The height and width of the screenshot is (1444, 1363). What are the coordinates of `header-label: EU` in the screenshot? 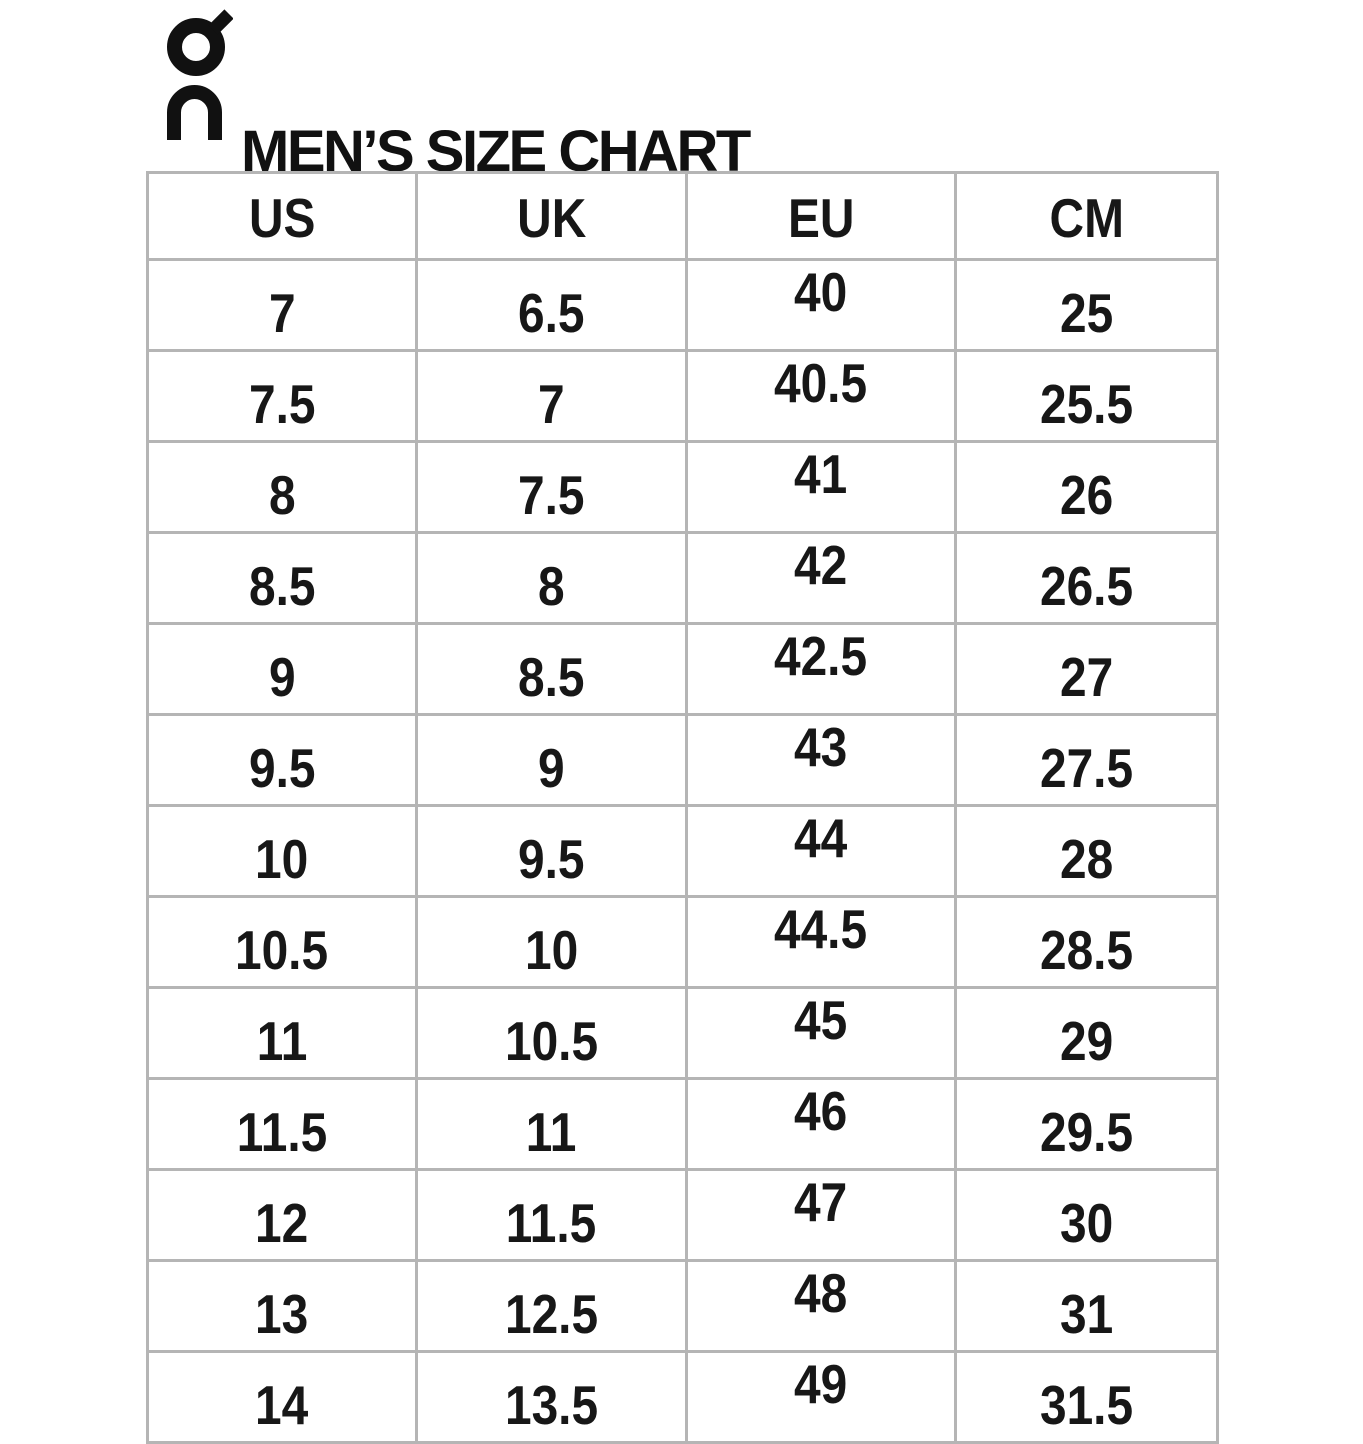 It's located at (821, 218).